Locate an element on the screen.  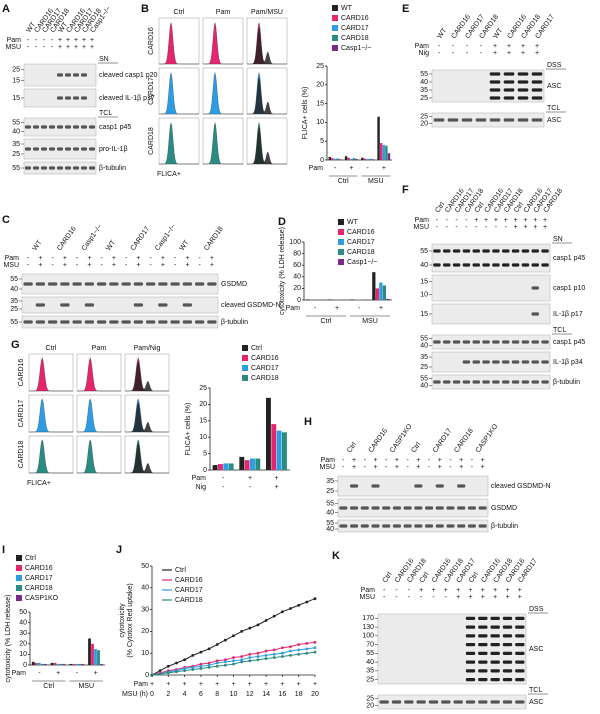
x-row-label: Pam is located at coordinates (141, 684).